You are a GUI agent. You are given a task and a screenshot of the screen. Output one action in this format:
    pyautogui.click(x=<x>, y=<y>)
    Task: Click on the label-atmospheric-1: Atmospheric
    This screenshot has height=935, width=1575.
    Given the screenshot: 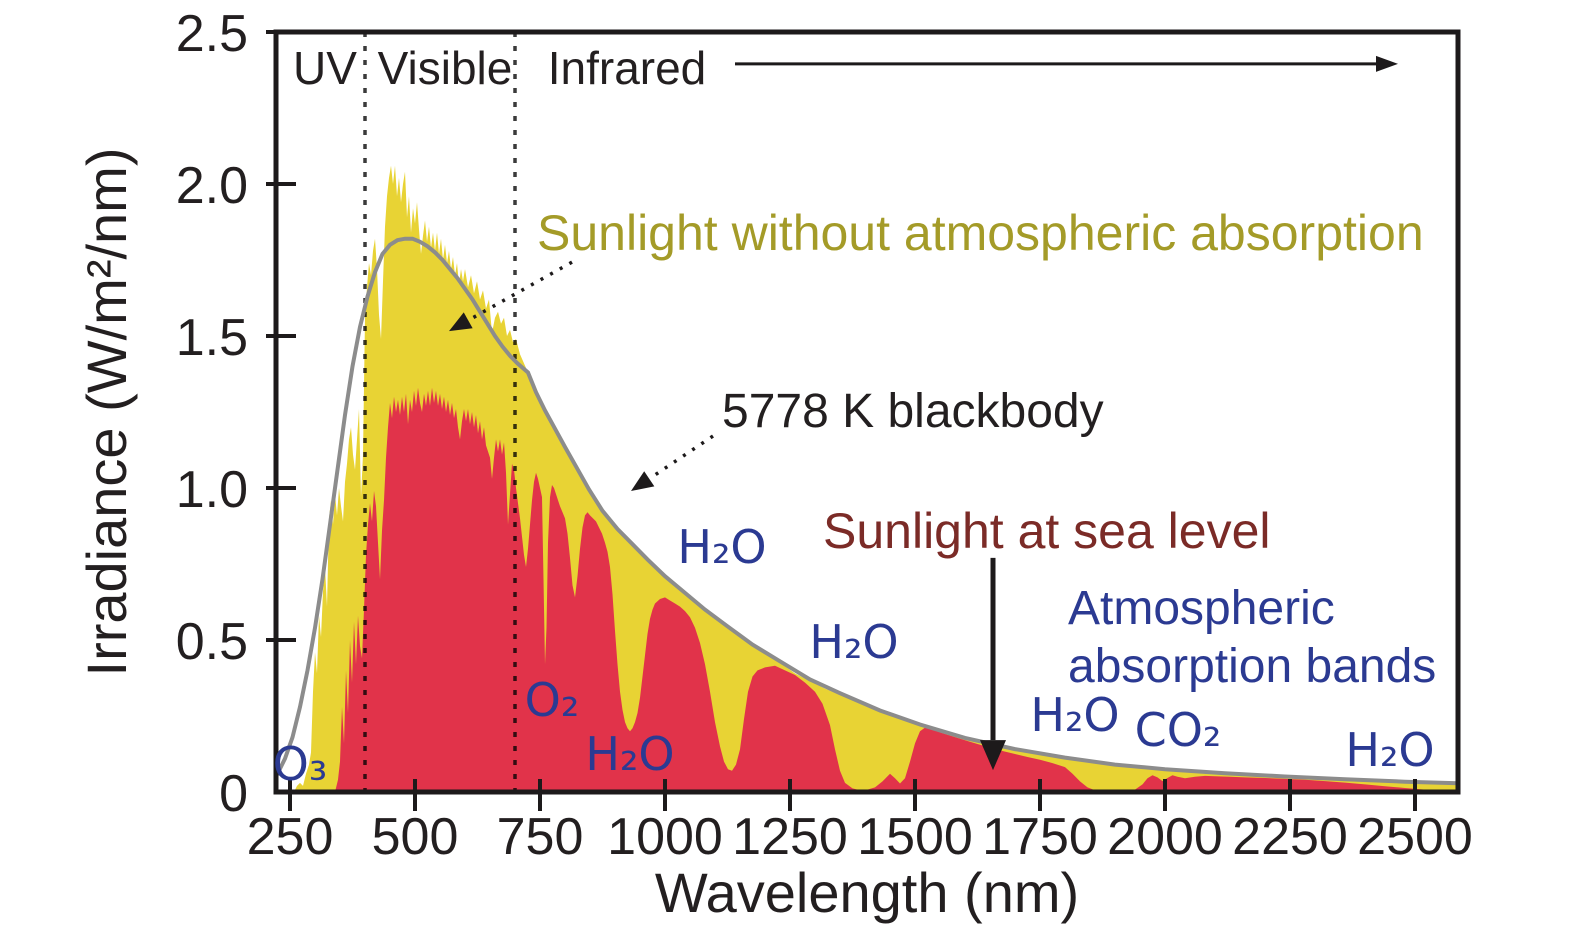 What is the action you would take?
    pyautogui.click(x=1201, y=608)
    